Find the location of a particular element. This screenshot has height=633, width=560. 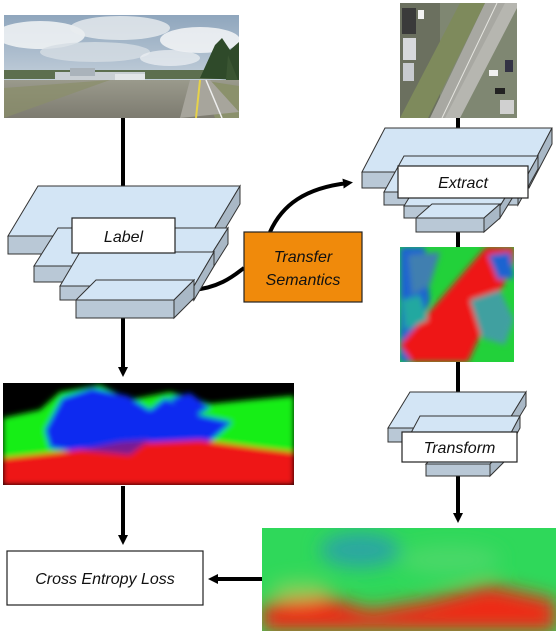

extract-network: Extract is located at coordinates (457, 180).